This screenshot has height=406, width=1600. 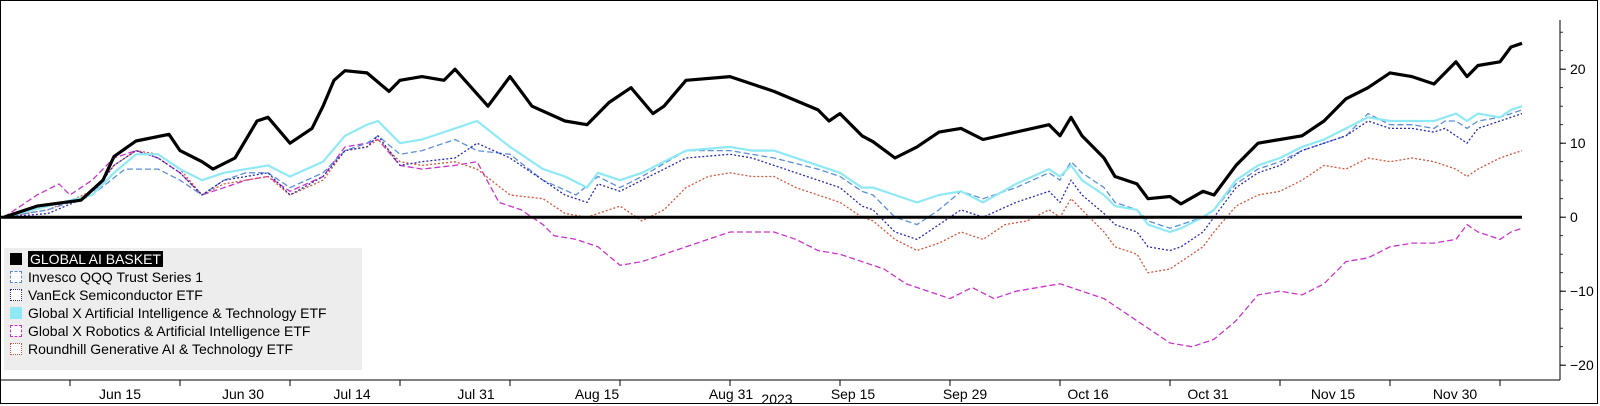 What do you see at coordinates (1582, 291) in the screenshot?
I see `y-tick-label: −10` at bounding box center [1582, 291].